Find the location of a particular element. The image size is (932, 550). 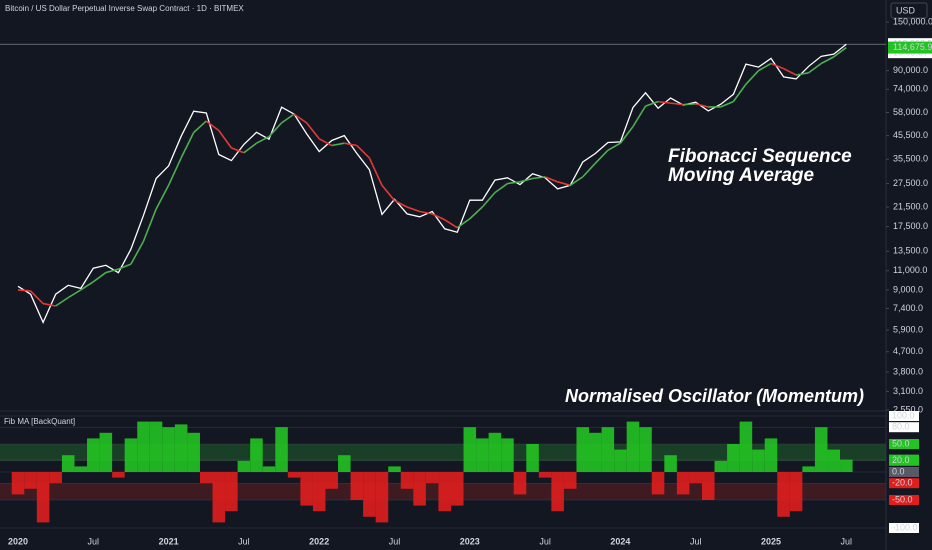

y-tick-label: 17,500.0 is located at coordinates (910, 226).